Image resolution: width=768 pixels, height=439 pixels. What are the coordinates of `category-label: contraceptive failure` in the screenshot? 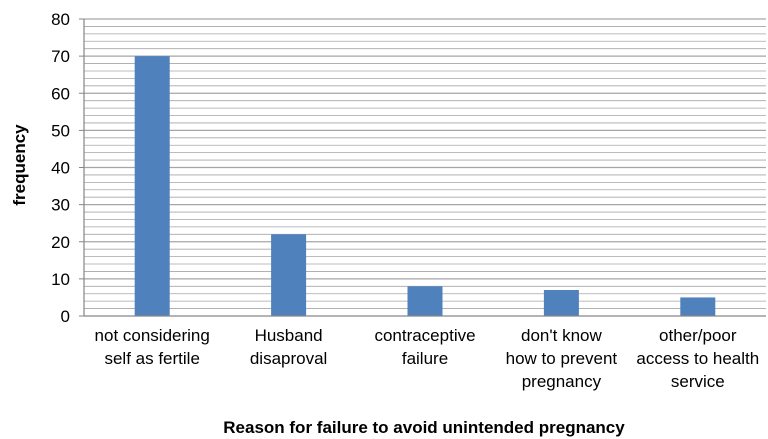 It's located at (424, 347).